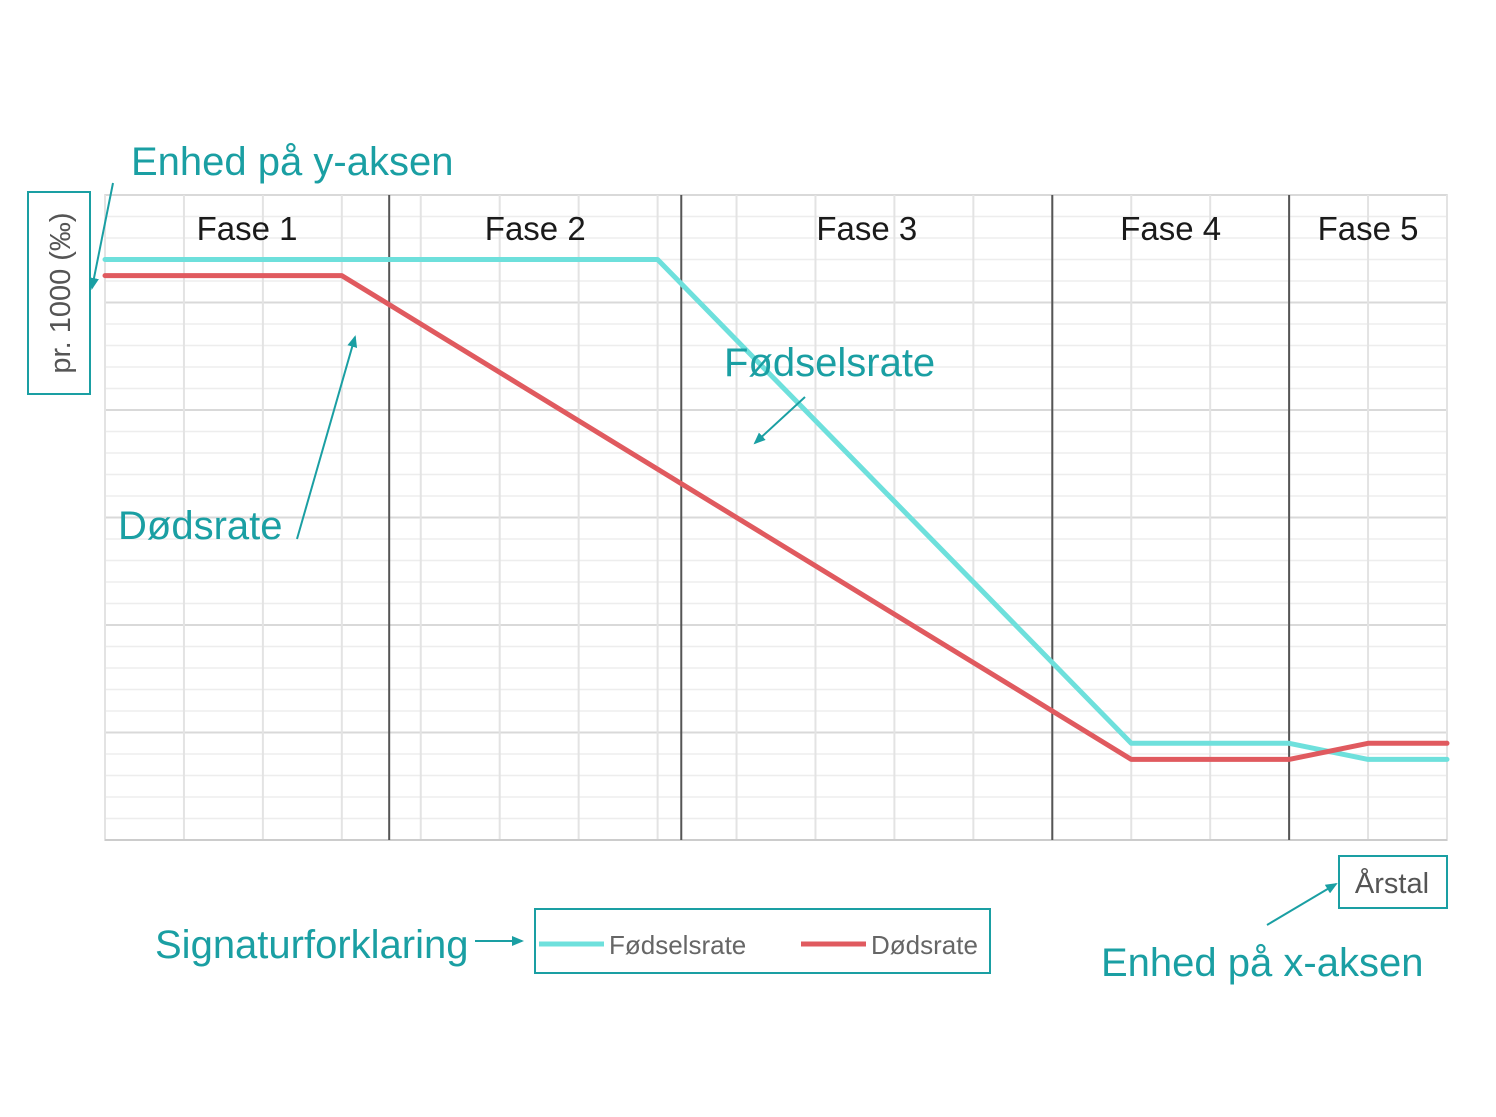 This screenshot has width=1496, height=1117. What do you see at coordinates (1368, 228) in the screenshot?
I see `phase-label-5: Fase 5` at bounding box center [1368, 228].